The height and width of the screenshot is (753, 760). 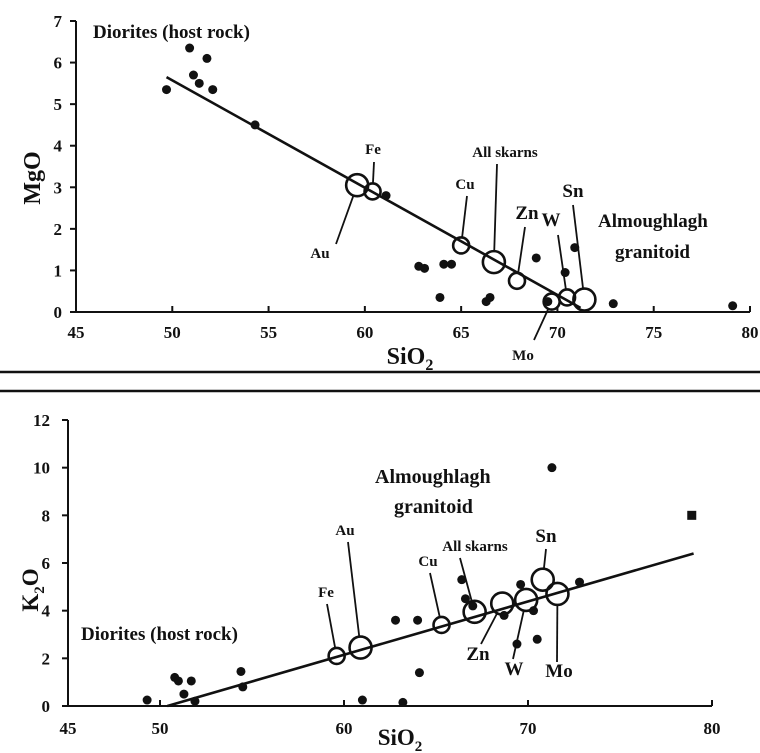 What do you see at coordinates (427, 562) in the screenshot?
I see `k2o-label-cu: Cu` at bounding box center [427, 562].